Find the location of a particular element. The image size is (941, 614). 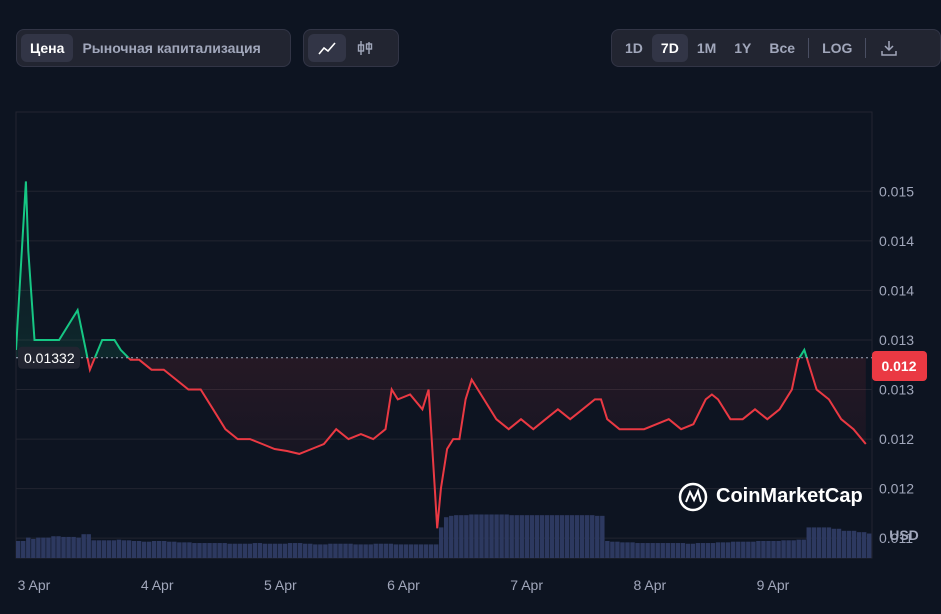

range-1d: 1D is located at coordinates (634, 48).